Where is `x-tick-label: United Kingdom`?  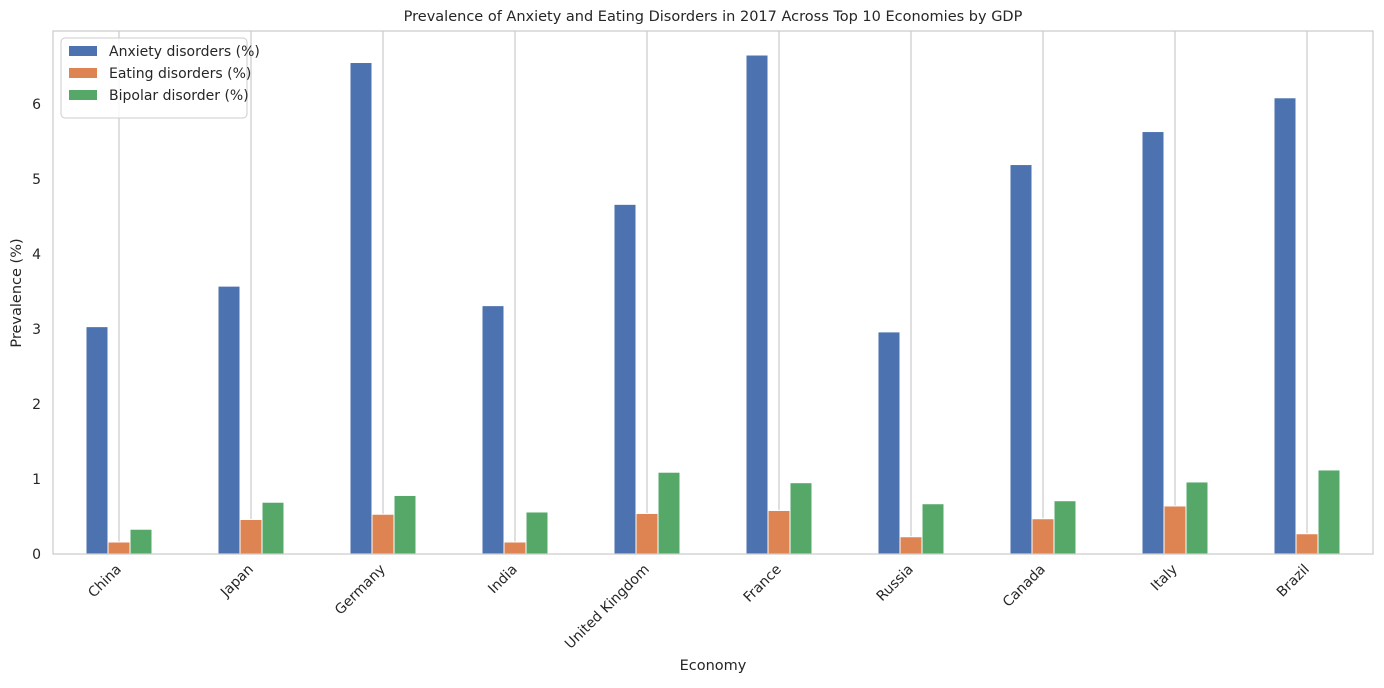
x-tick-label: United Kingdom is located at coordinates (607, 607).